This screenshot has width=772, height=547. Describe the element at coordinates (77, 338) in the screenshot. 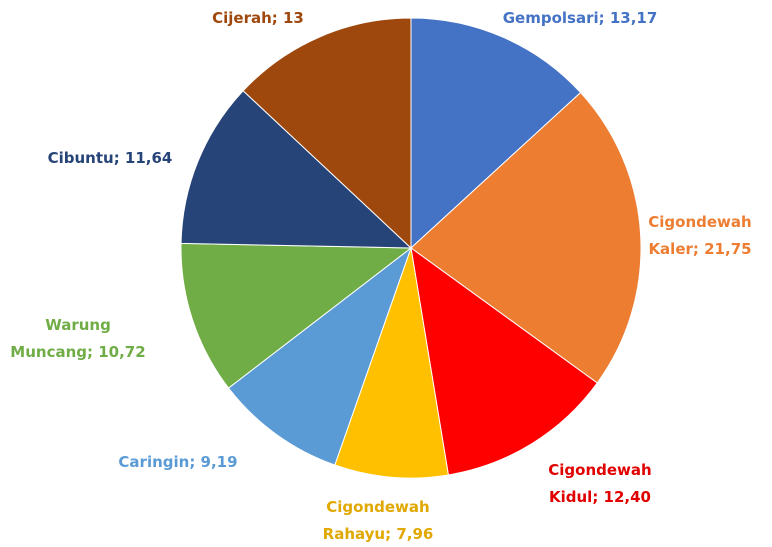

I see `data-label: Warung Muncang; 10,72` at that location.